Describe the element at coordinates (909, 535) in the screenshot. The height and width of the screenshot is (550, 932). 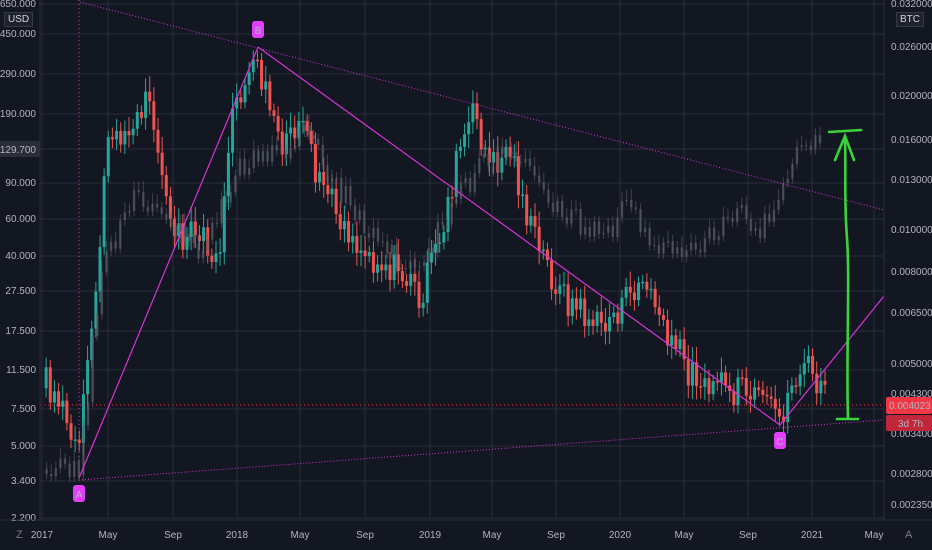
I see `auto-scale-icon: A` at that location.